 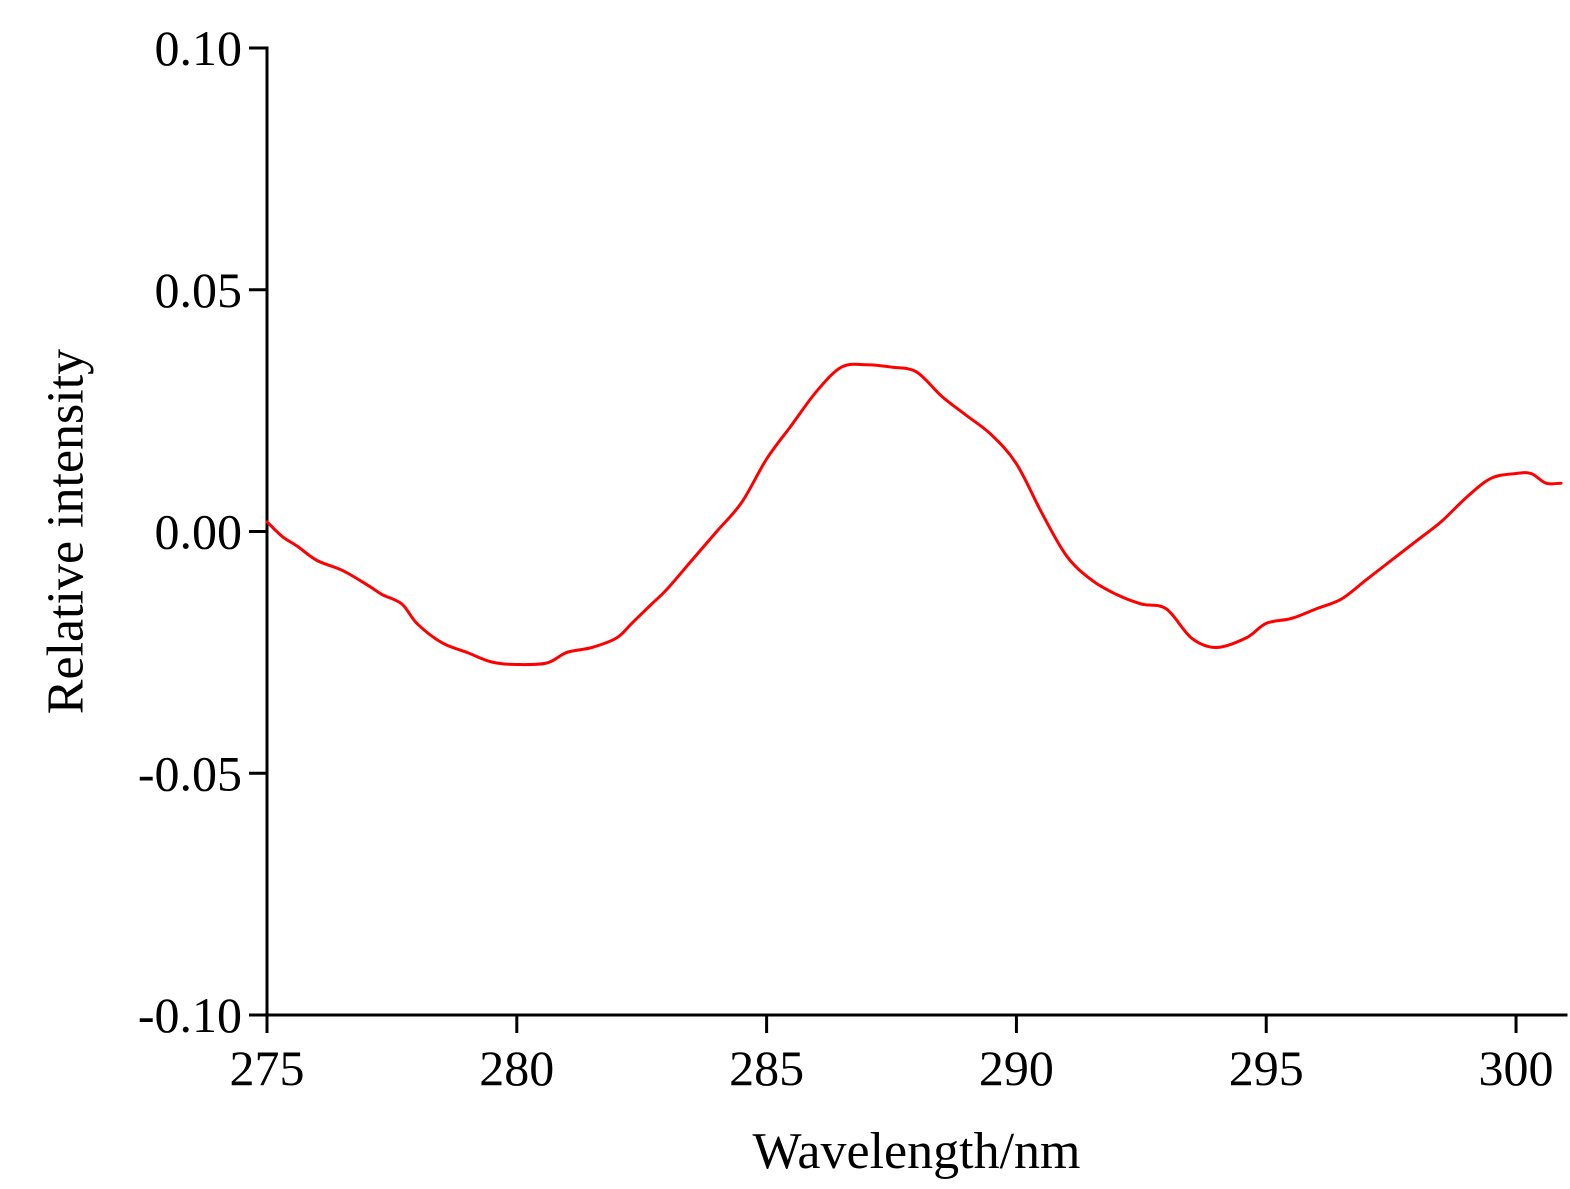 I want to click on y-tick-label: 0.10, so click(x=199, y=48).